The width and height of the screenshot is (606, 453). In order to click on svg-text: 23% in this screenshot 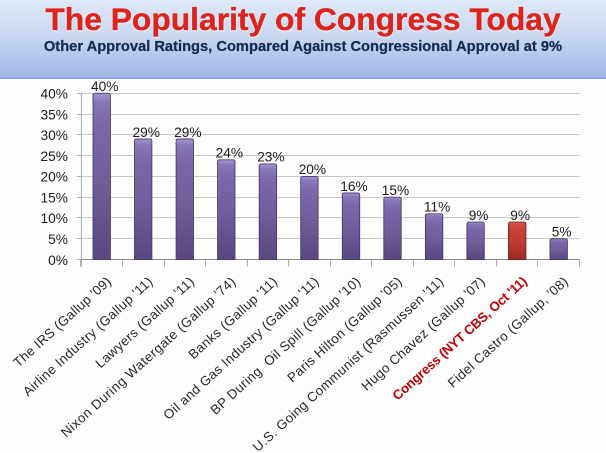, I will do `click(270, 157)`.